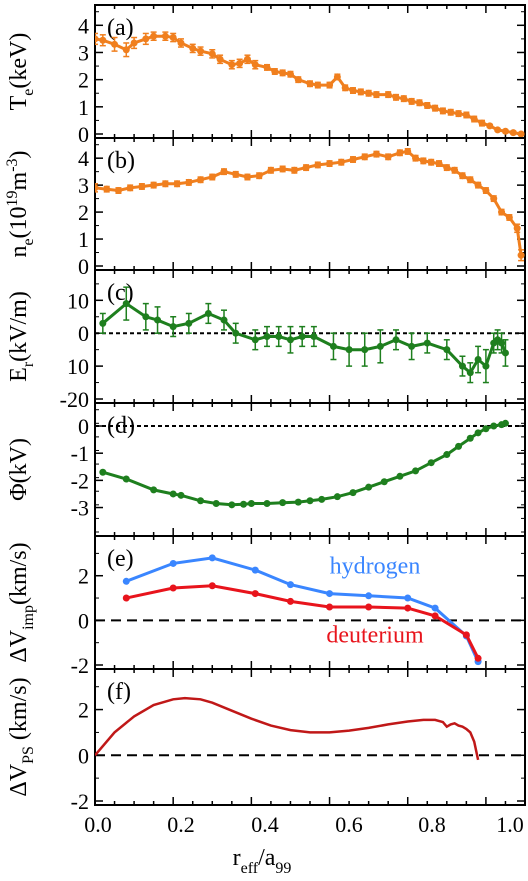 The height and width of the screenshot is (881, 528). What do you see at coordinates (375, 636) in the screenshot?
I see `series-label-deuterium: deuterium` at bounding box center [375, 636].